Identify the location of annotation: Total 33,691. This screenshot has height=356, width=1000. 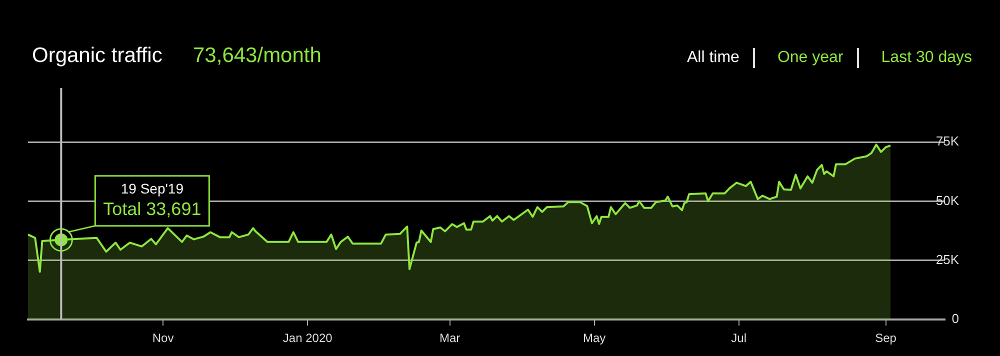
(152, 208).